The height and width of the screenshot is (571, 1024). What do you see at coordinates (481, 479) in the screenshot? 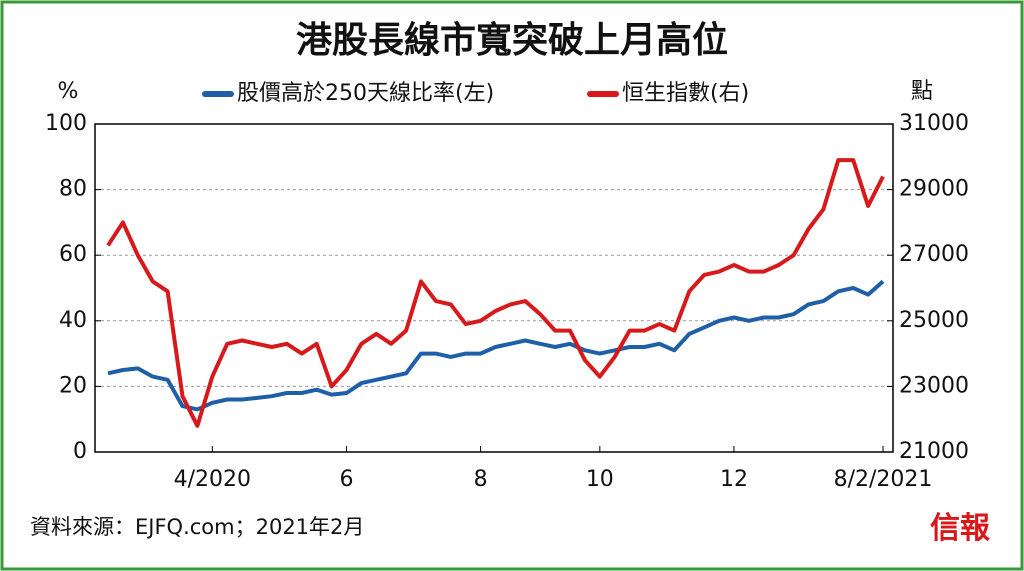
I see `x-tick-label: 8` at bounding box center [481, 479].